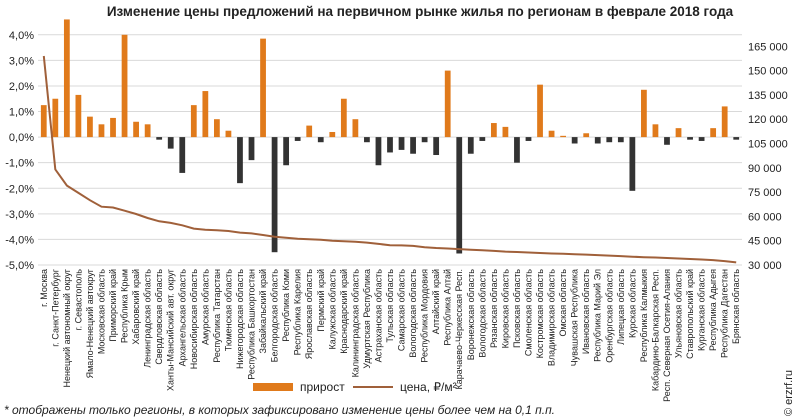  Describe the element at coordinates (298, 312) in the screenshot. I see `category-label: Республика Карелия` at that location.